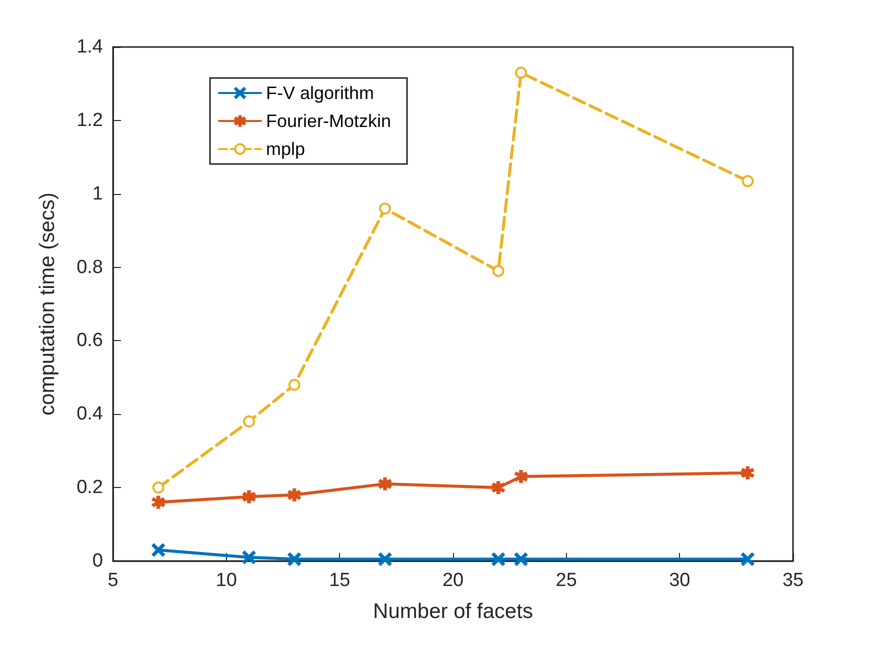  Describe the element at coordinates (89, 120) in the screenshot. I see `y-tick-label: 1.2` at that location.